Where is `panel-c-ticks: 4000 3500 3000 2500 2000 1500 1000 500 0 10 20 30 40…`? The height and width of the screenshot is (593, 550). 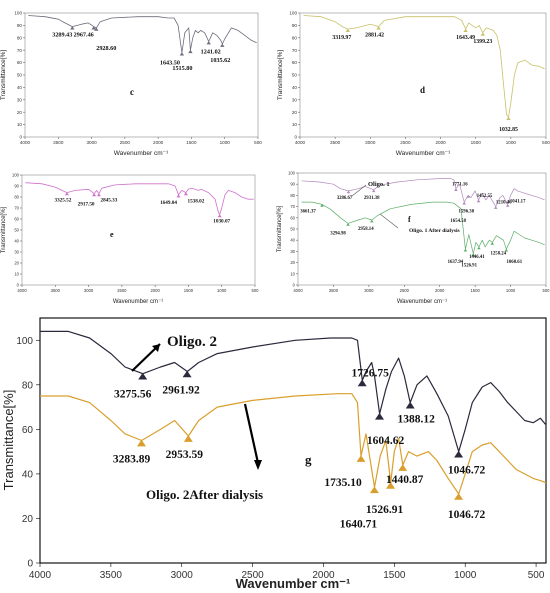
panel-c-ticks: 4000 3500 3000 2500 2000 1500 1000 500 0 10 20 30 40… is located at coordinates (138, 78).